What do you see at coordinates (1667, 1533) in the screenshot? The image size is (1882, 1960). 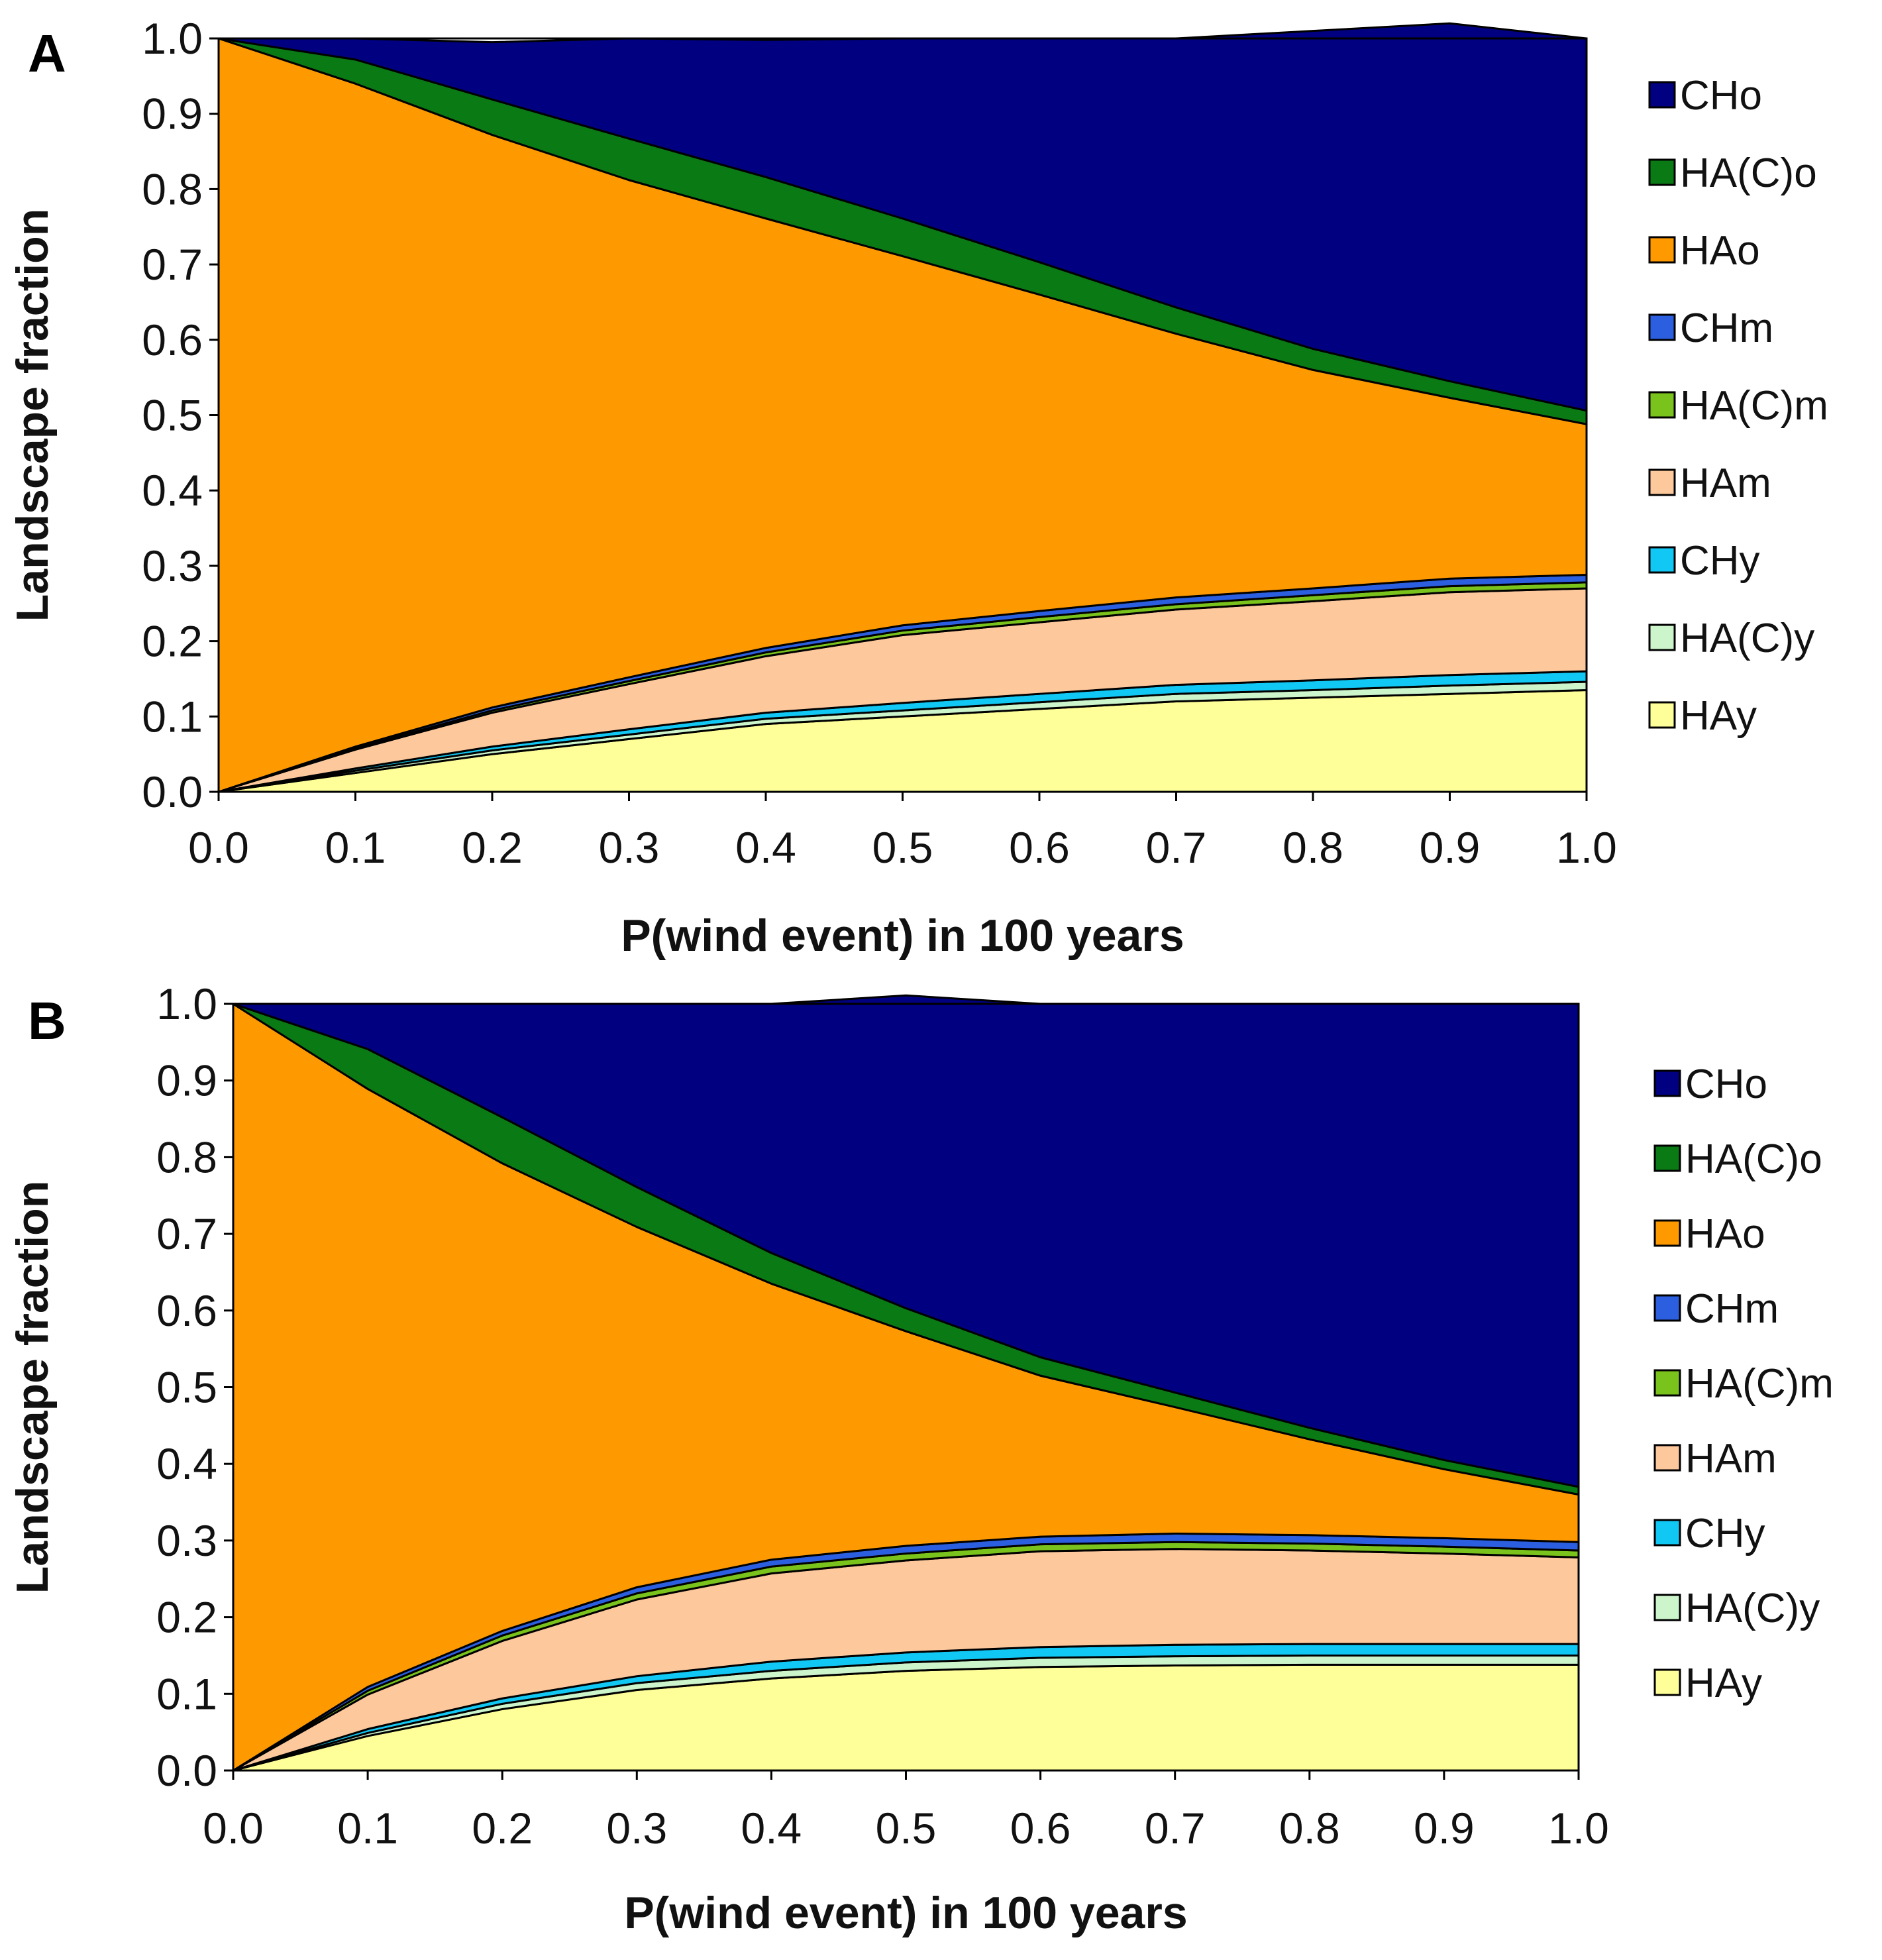 I see `panel-b-legend-swatch-chy` at bounding box center [1667, 1533].